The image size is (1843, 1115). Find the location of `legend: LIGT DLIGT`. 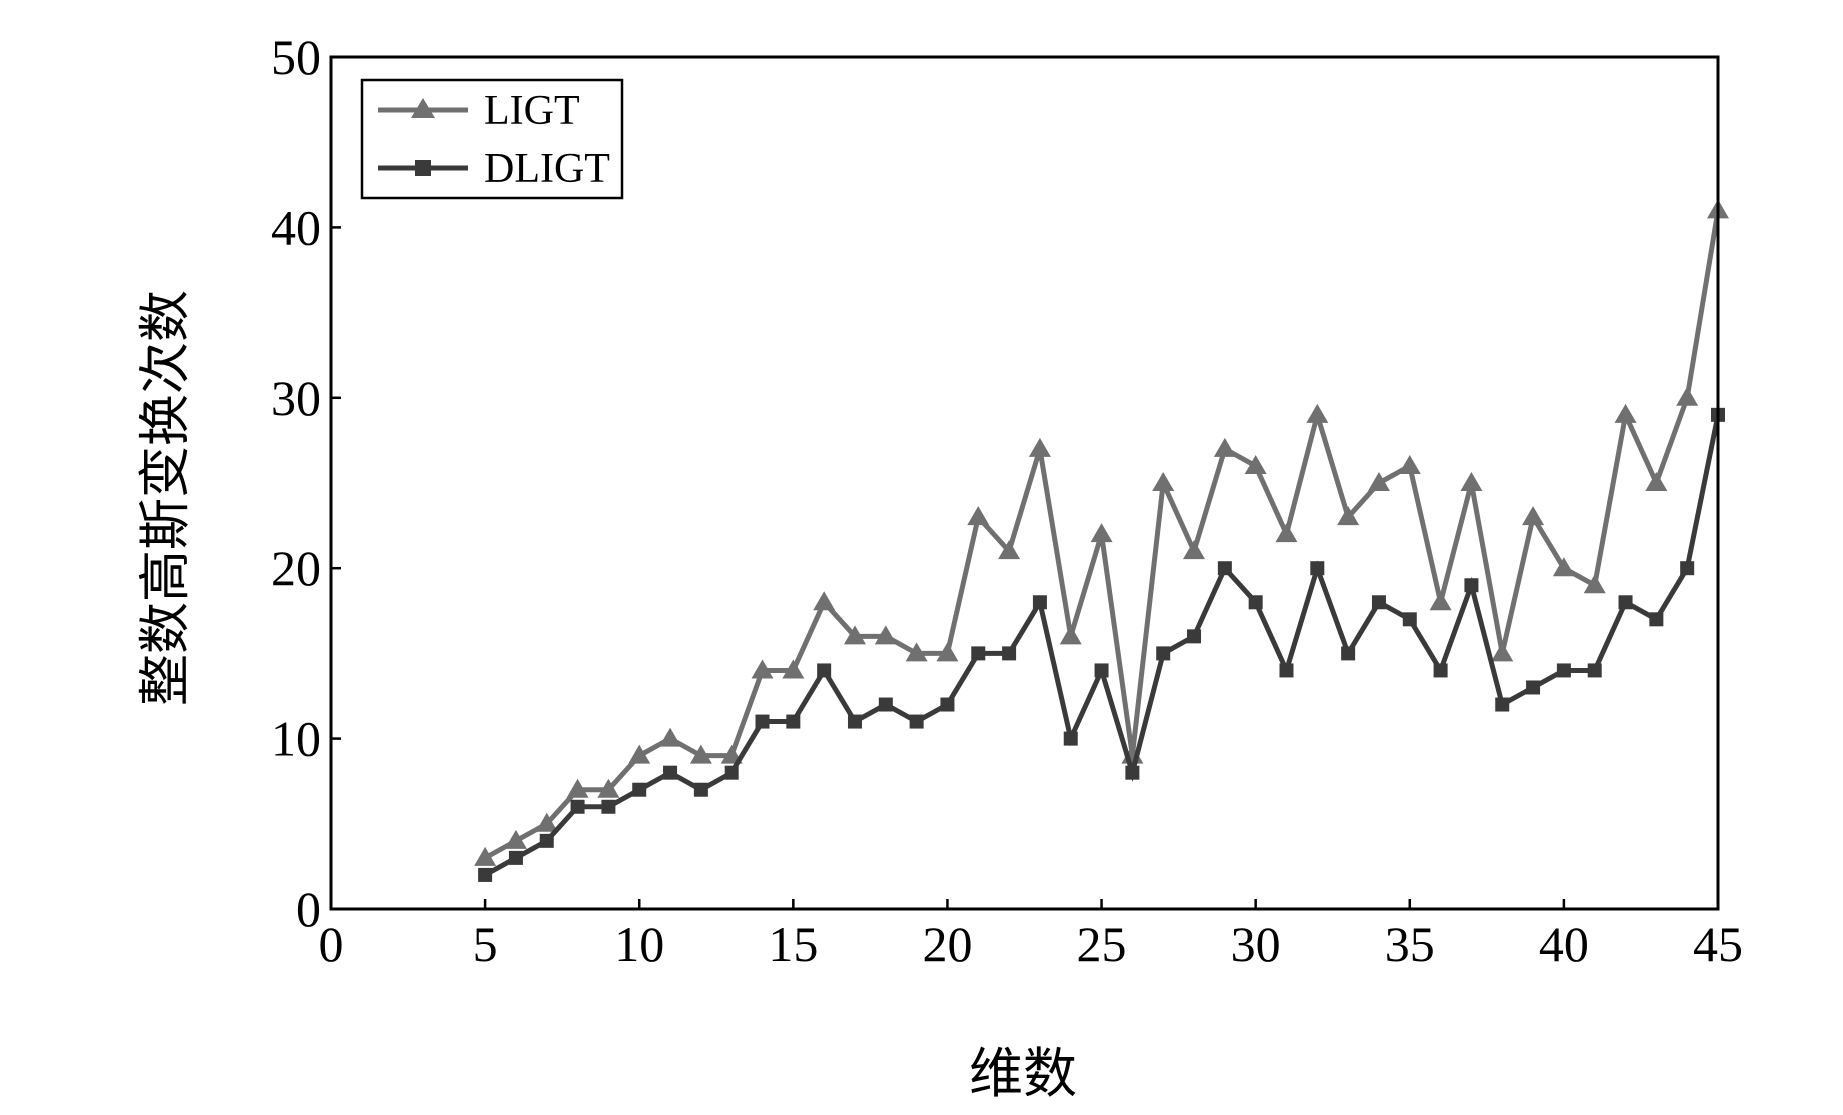

legend: LIGT DLIGT is located at coordinates (492, 139).